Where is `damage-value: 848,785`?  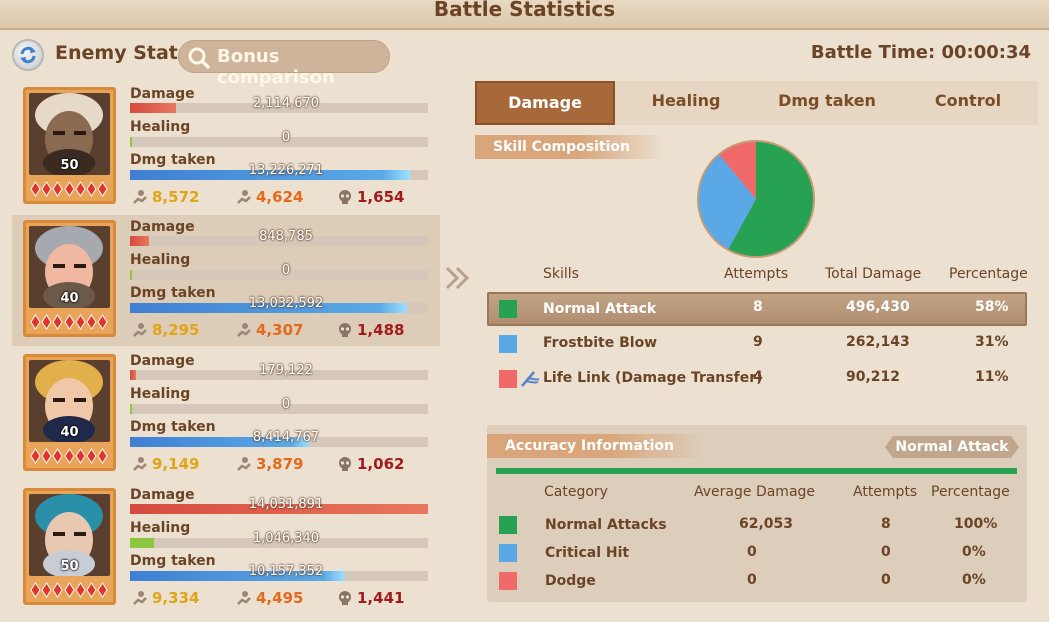
damage-value: 848,785 is located at coordinates (286, 236).